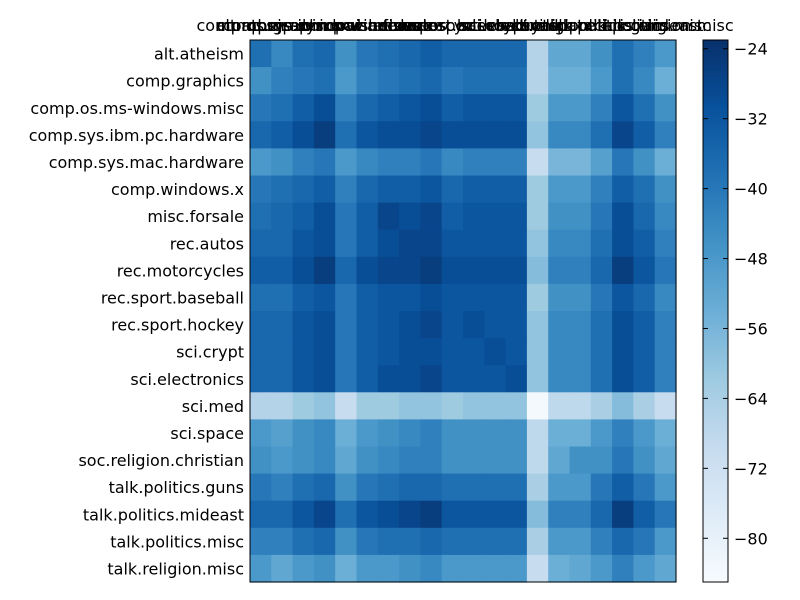 The image size is (800, 600). Describe the element at coordinates (303, 541) in the screenshot. I see `heatmap-cell-r18-c2` at that location.